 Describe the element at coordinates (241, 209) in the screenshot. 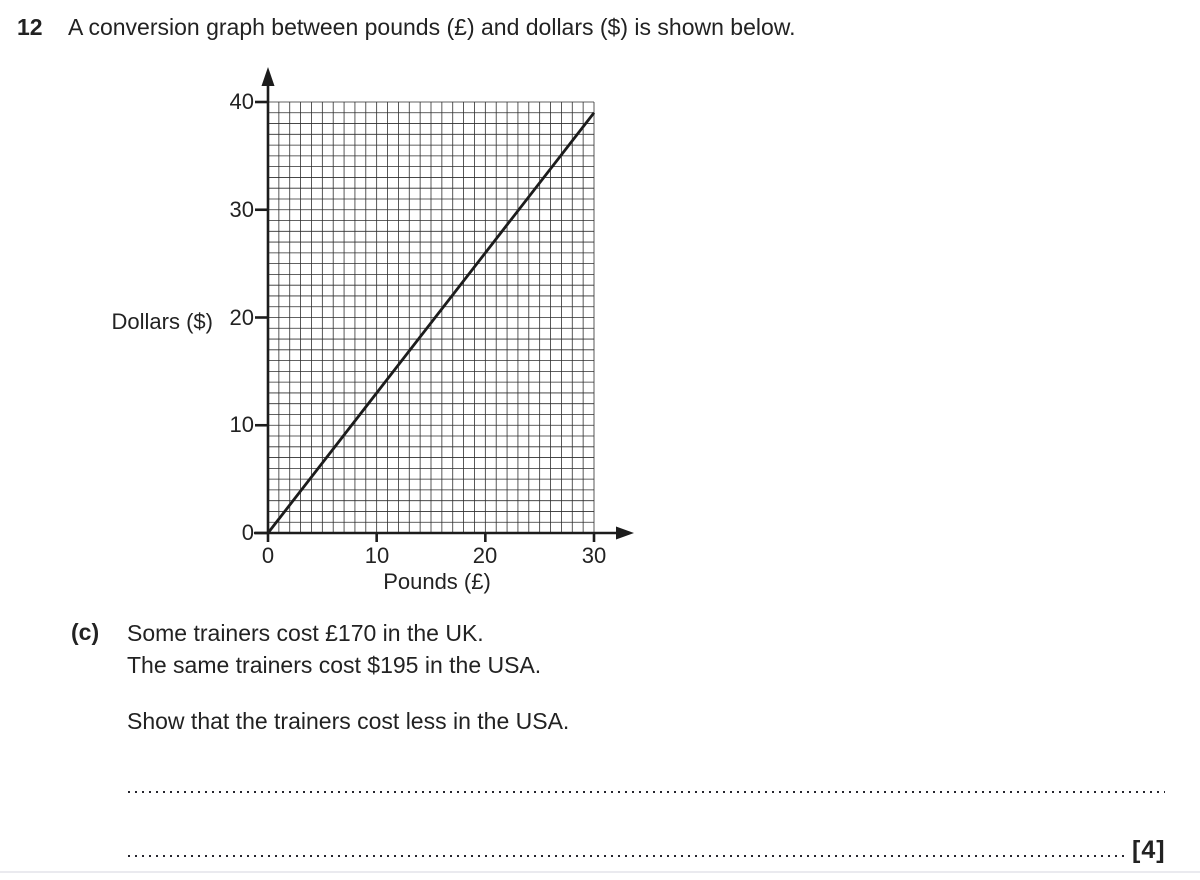

I see `y-tick-label: 30` at that location.